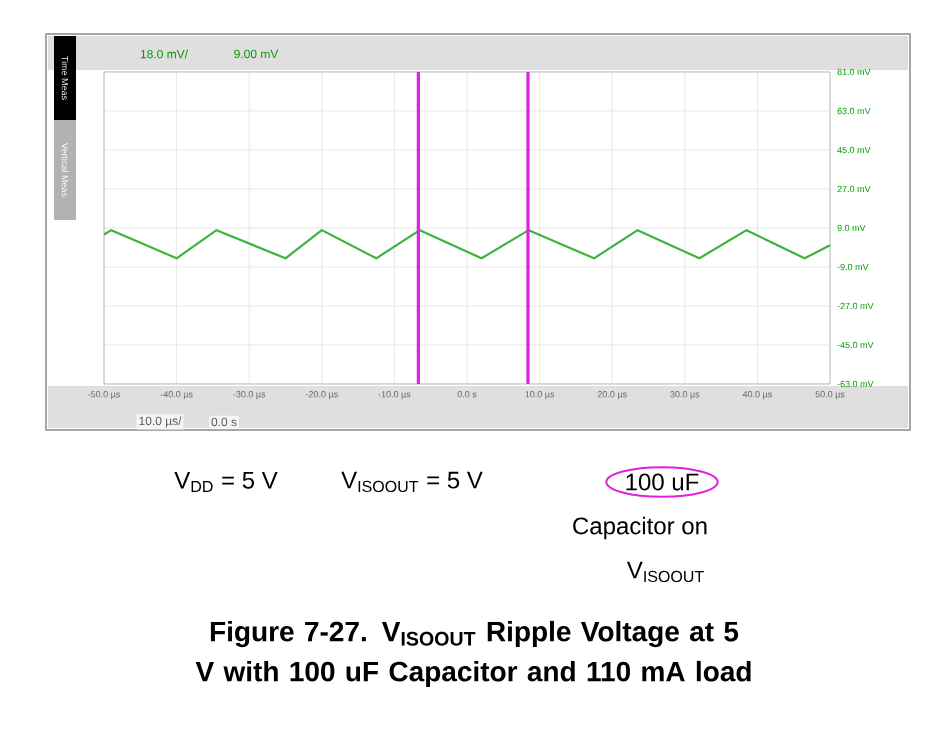 The image size is (948, 744). I want to click on text: V$_{DD}$ = 5 V, so click(226, 482).